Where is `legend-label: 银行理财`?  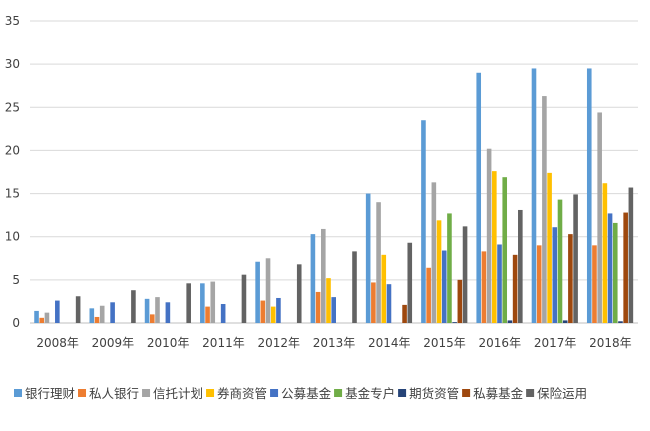
legend-label: 银行理财 is located at coordinates (50, 393).